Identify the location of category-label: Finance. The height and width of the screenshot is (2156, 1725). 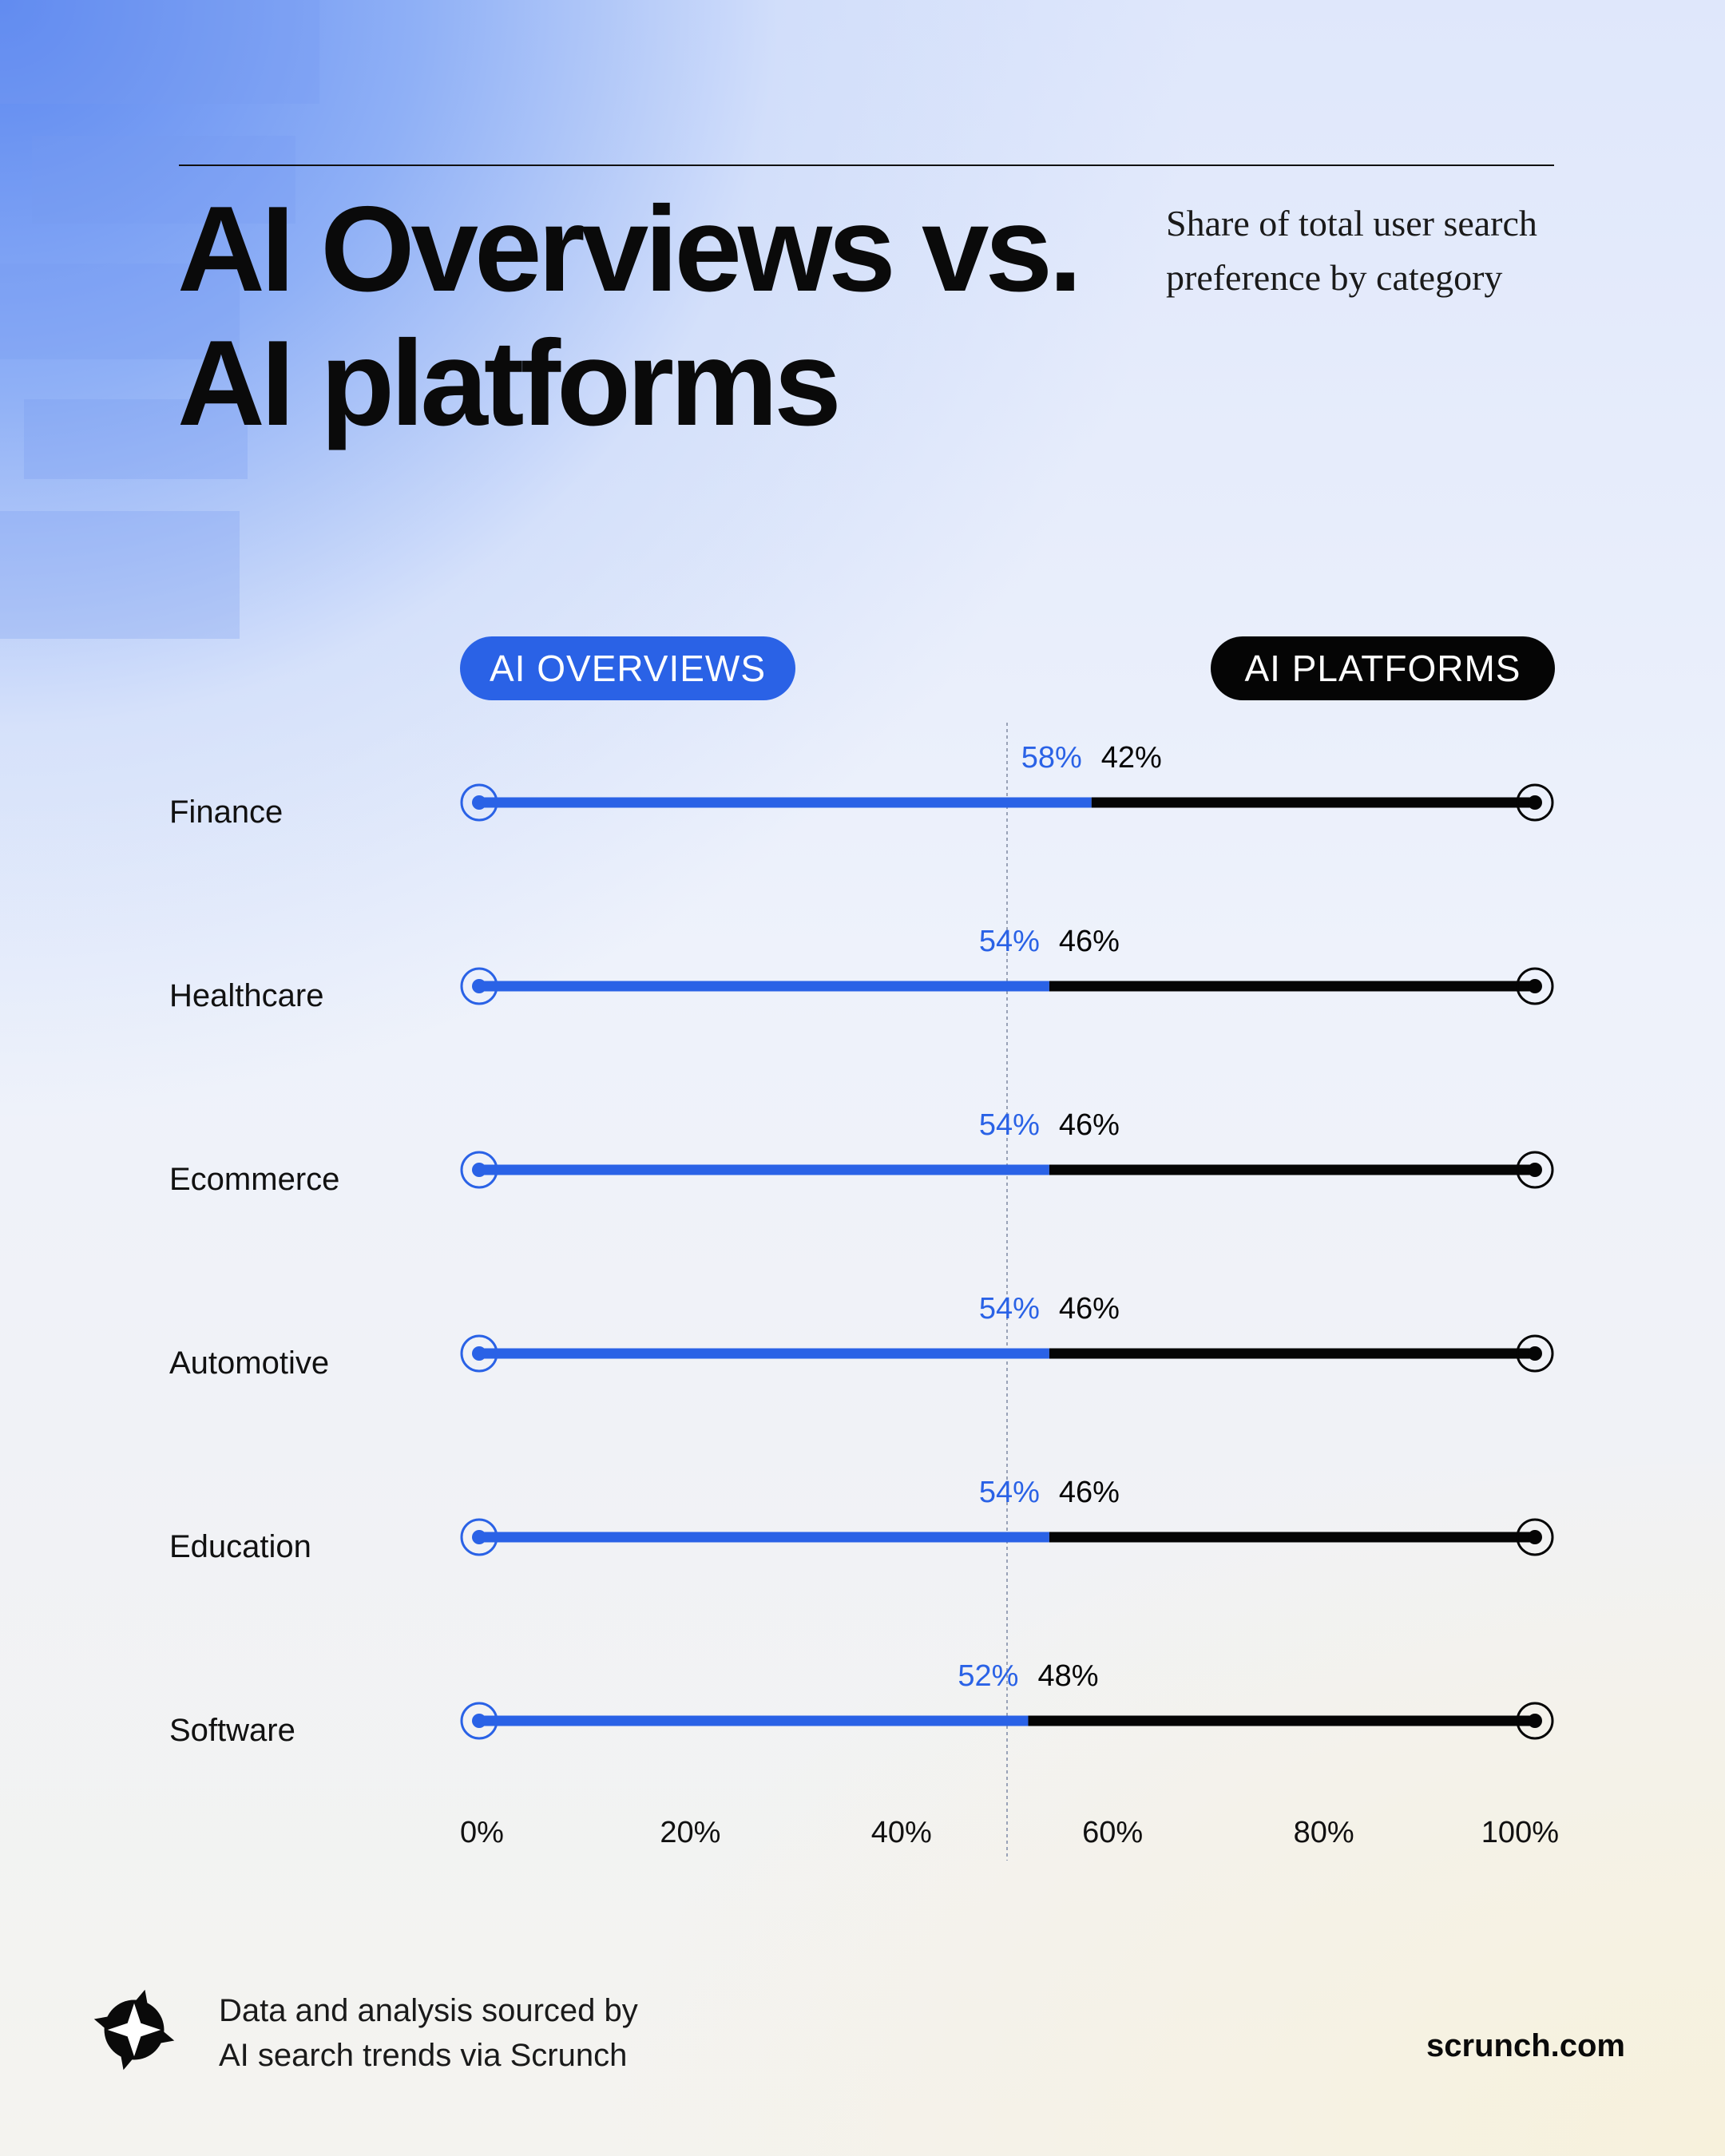
(226, 812).